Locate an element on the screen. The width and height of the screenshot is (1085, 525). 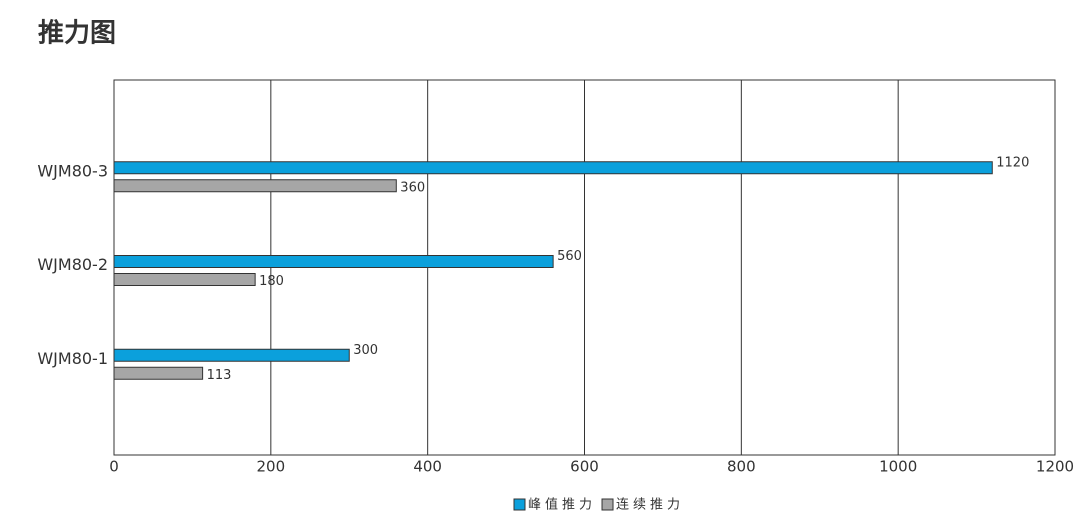
y-tick-label: WJM80-3 is located at coordinates (72, 170).